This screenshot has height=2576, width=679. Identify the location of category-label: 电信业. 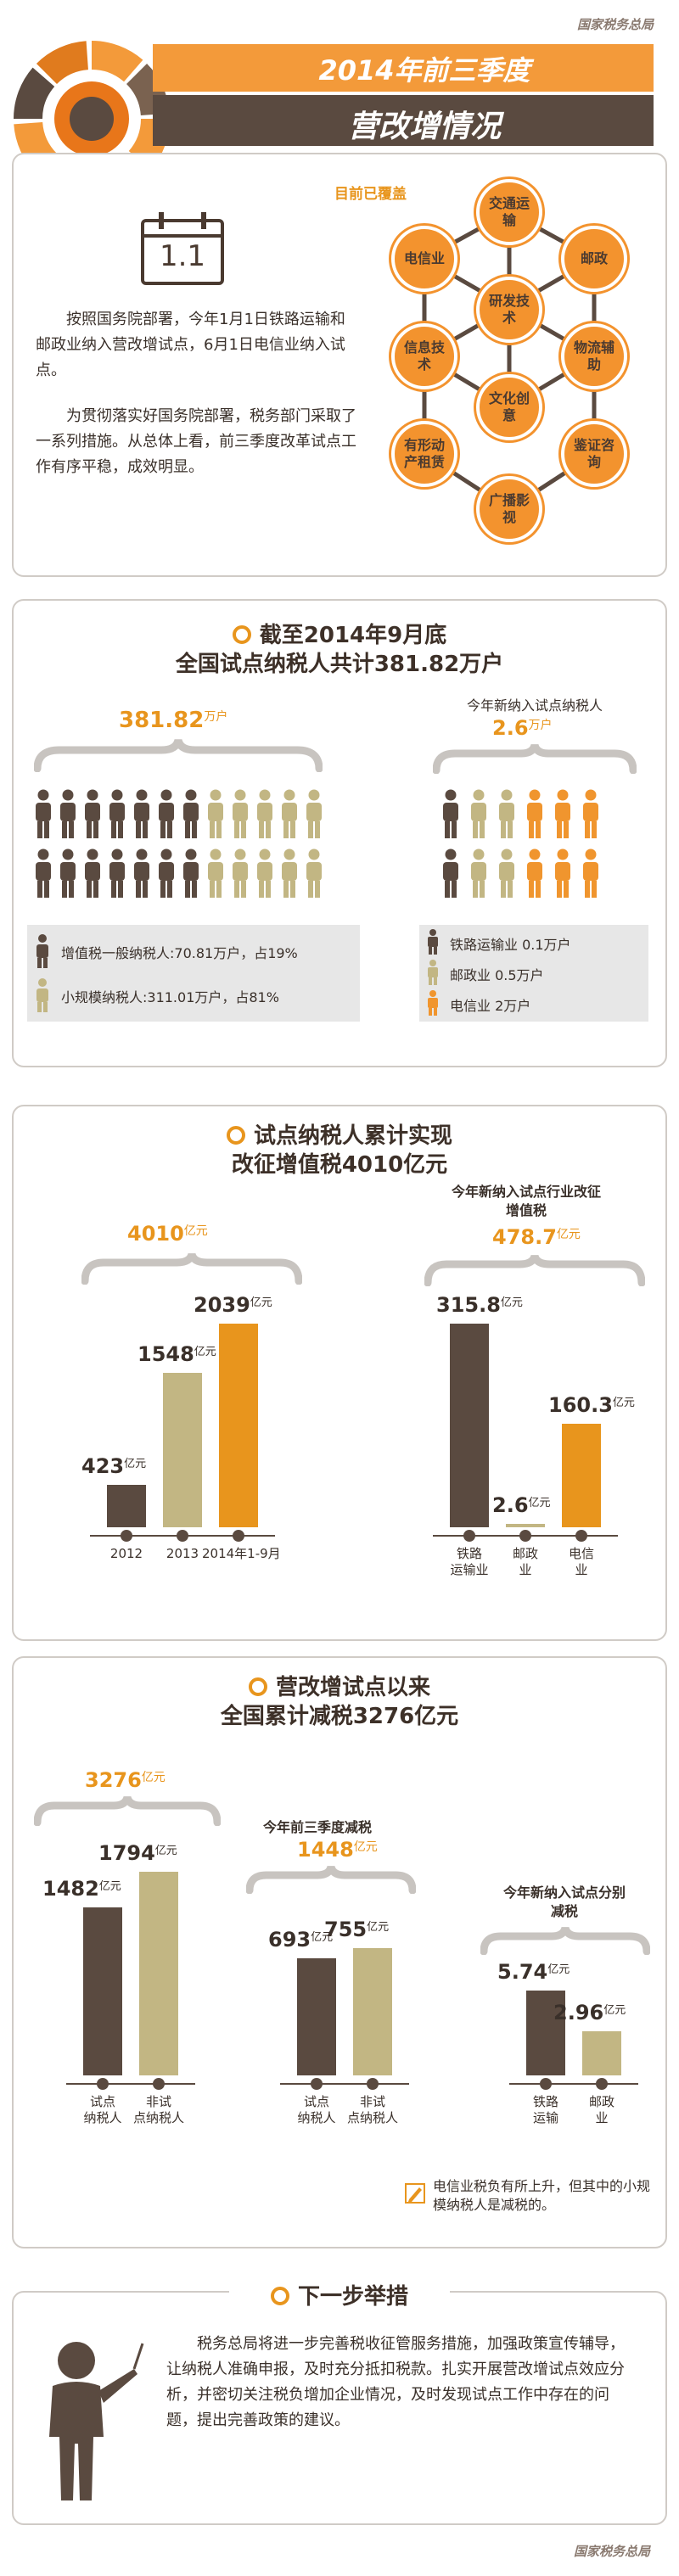
(581, 1561).